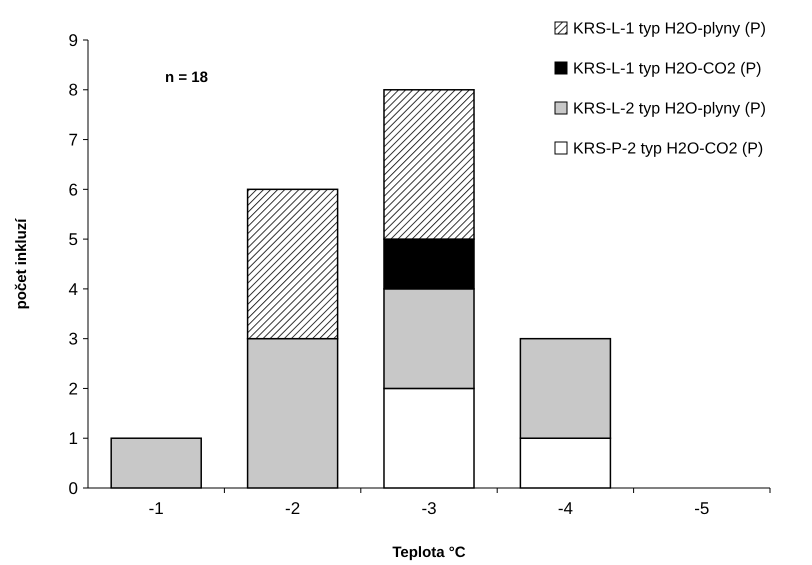 This screenshot has width=812, height=565. I want to click on y-tick-label: 8, so click(73, 90).